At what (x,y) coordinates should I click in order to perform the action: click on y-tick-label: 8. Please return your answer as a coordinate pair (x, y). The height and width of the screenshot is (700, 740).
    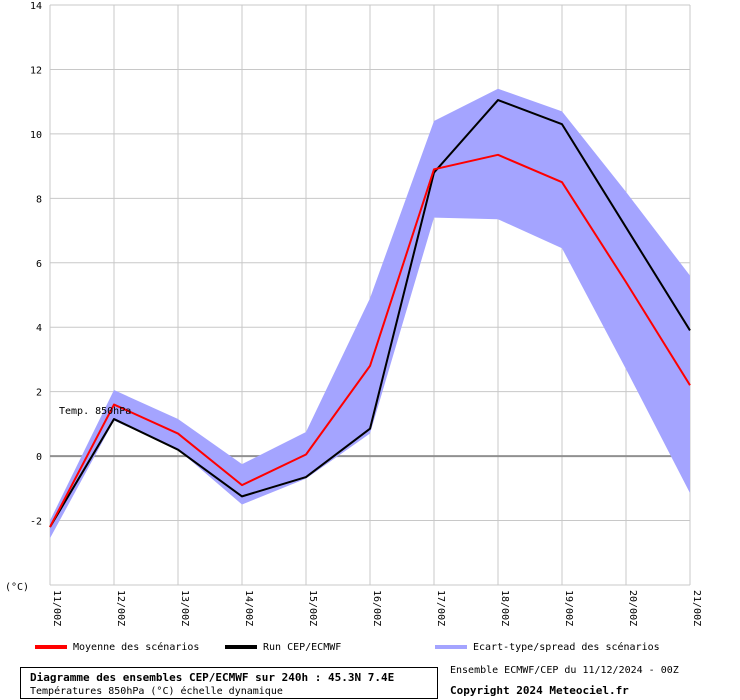
    Looking at the image, I should click on (39, 199).